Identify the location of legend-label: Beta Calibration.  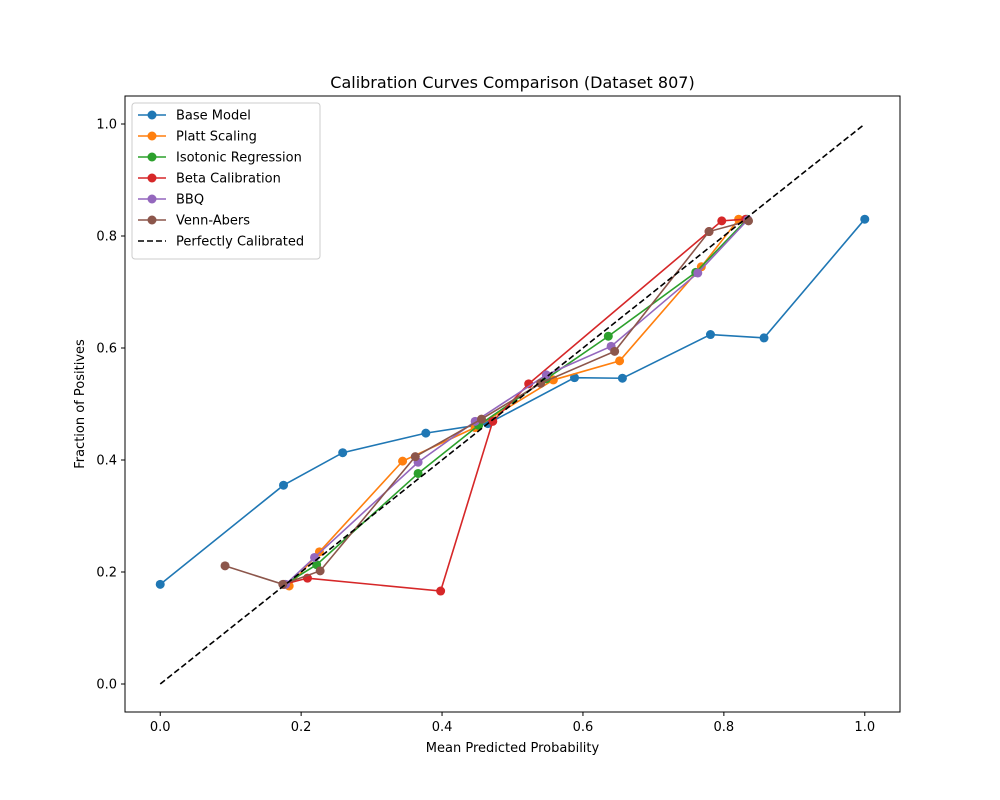
(228, 179).